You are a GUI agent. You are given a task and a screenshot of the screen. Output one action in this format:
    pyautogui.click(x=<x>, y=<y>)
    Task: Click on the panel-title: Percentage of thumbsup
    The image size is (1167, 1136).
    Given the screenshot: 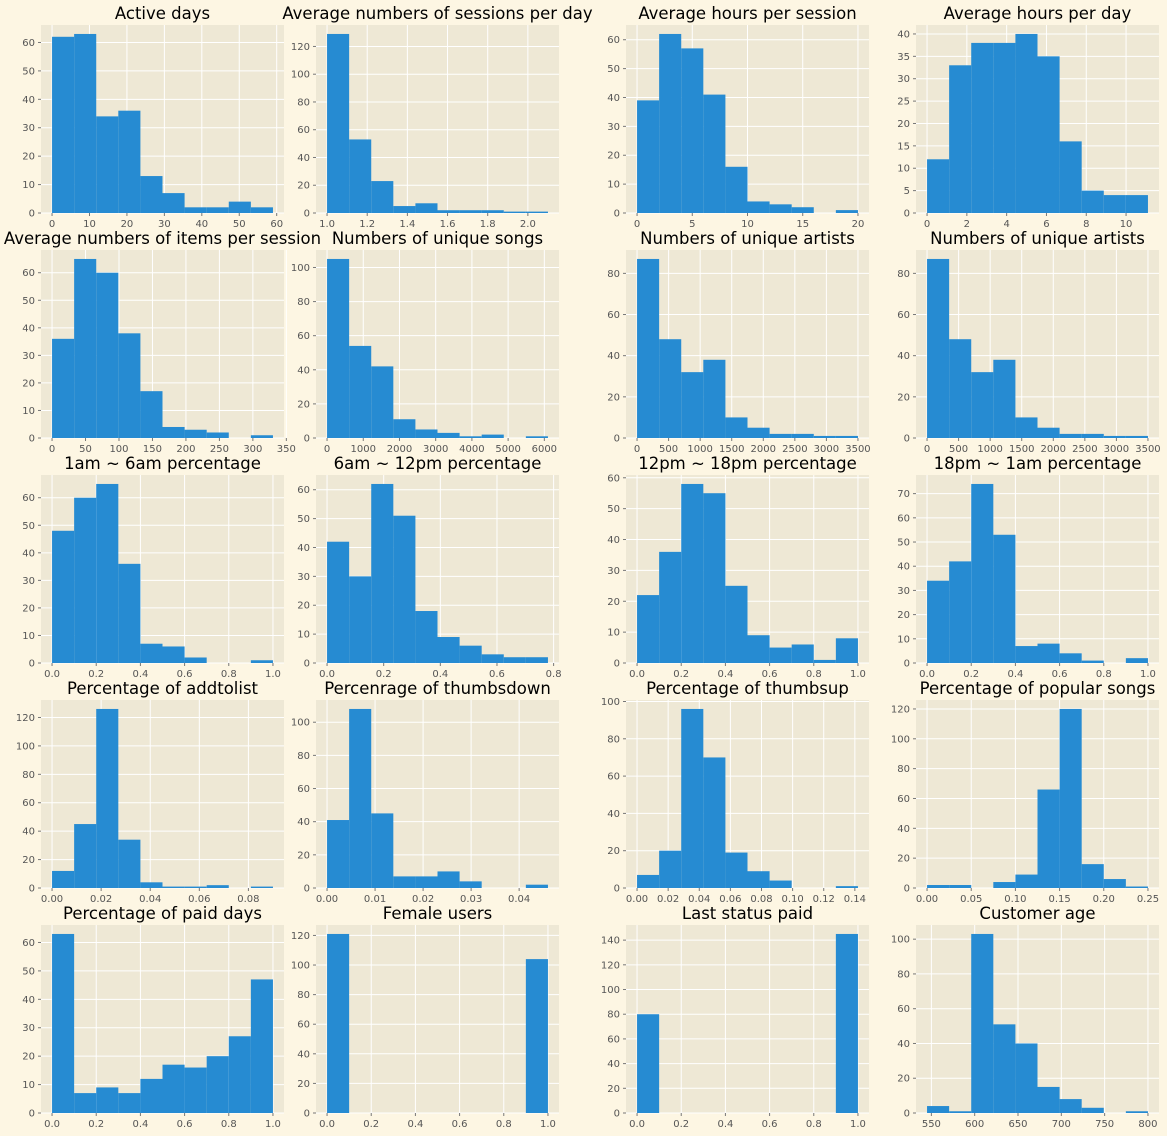 What is the action you would take?
    pyautogui.click(x=747, y=688)
    